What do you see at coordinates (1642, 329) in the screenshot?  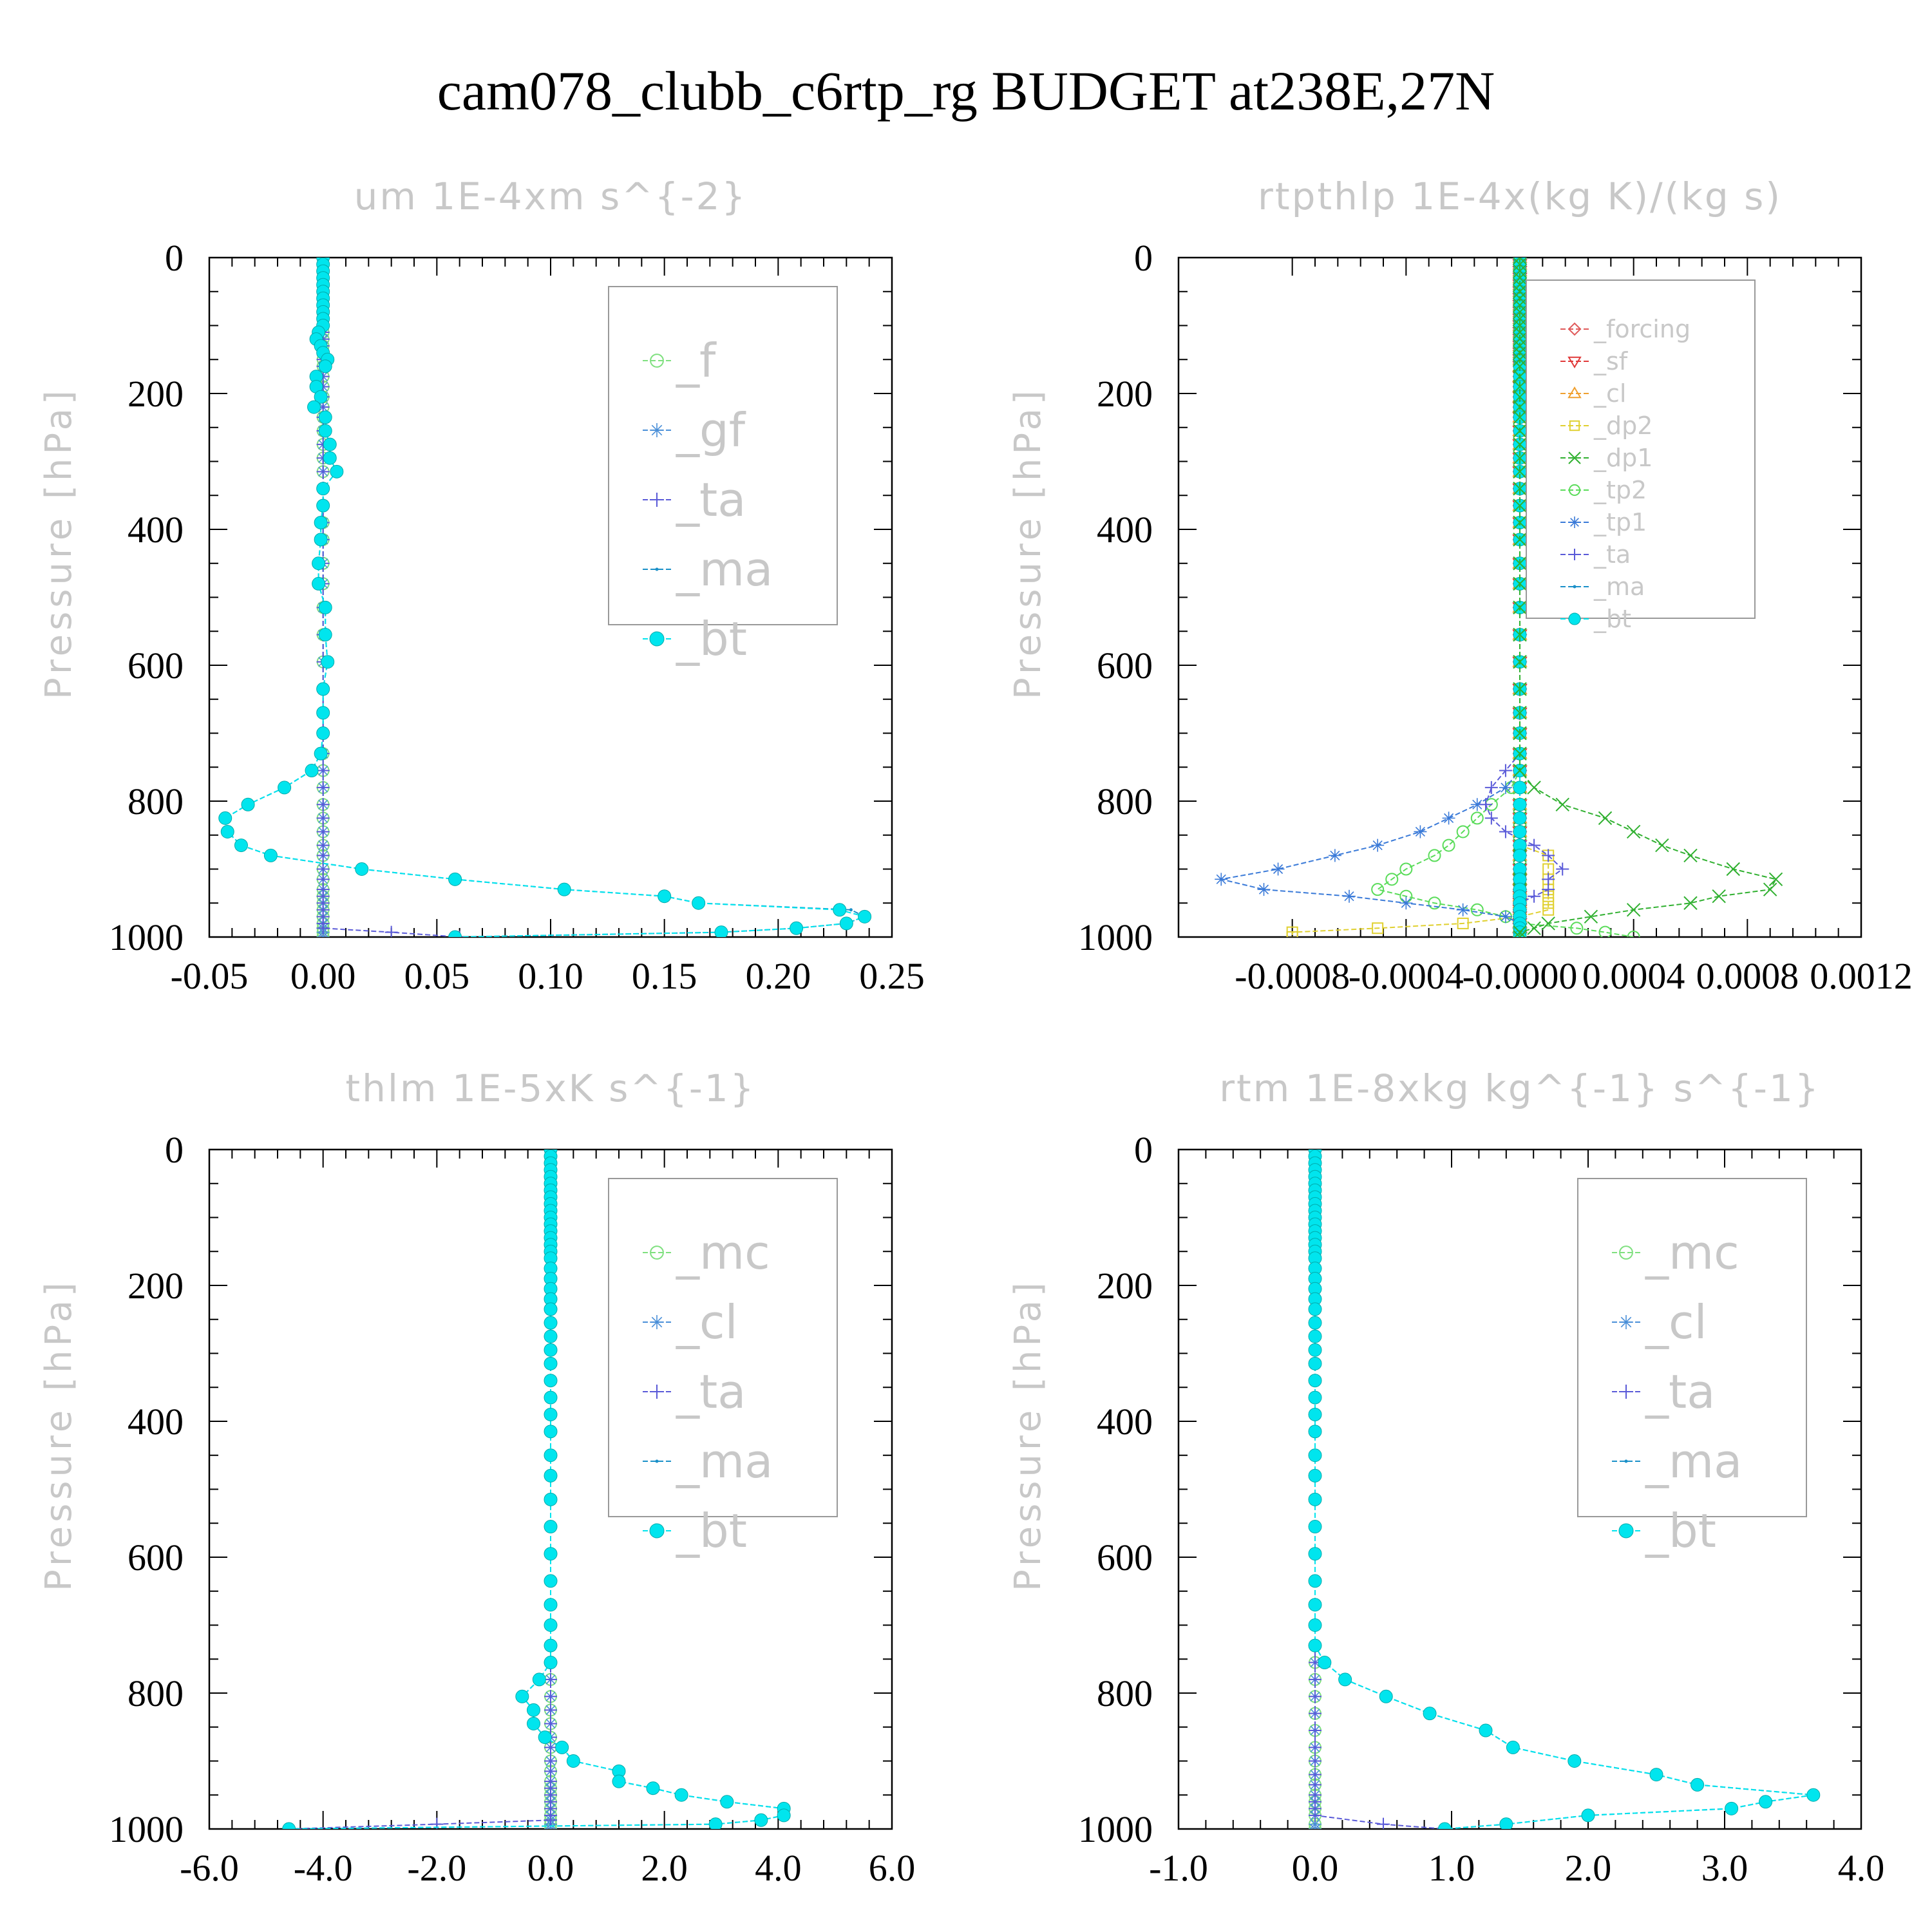 I see `legend-label: _forcing` at bounding box center [1642, 329].